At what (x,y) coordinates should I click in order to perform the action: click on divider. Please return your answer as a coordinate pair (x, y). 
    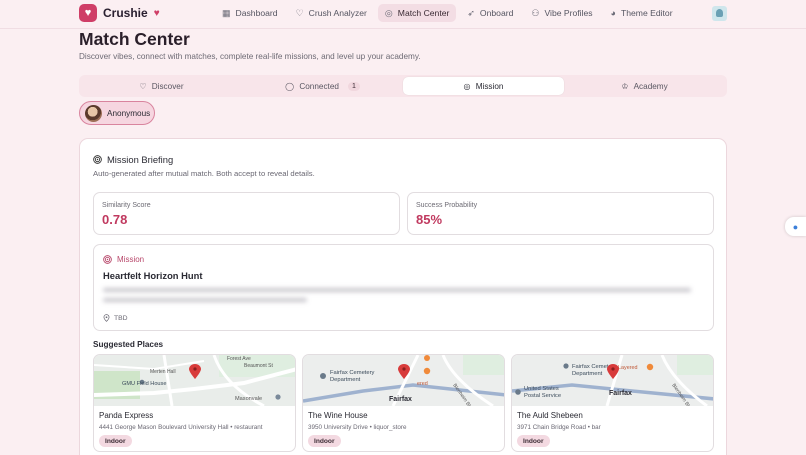
    Looking at the image, I should click on (403, 28).